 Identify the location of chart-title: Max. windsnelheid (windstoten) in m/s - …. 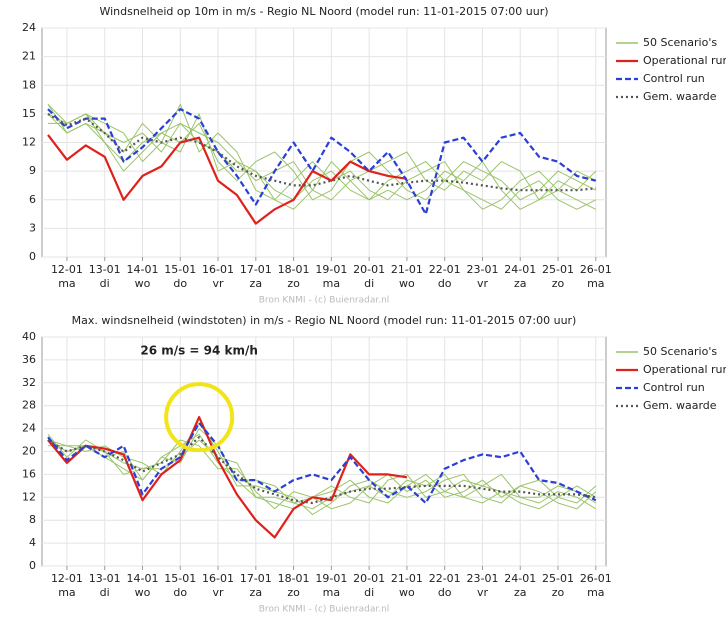
(324, 320).